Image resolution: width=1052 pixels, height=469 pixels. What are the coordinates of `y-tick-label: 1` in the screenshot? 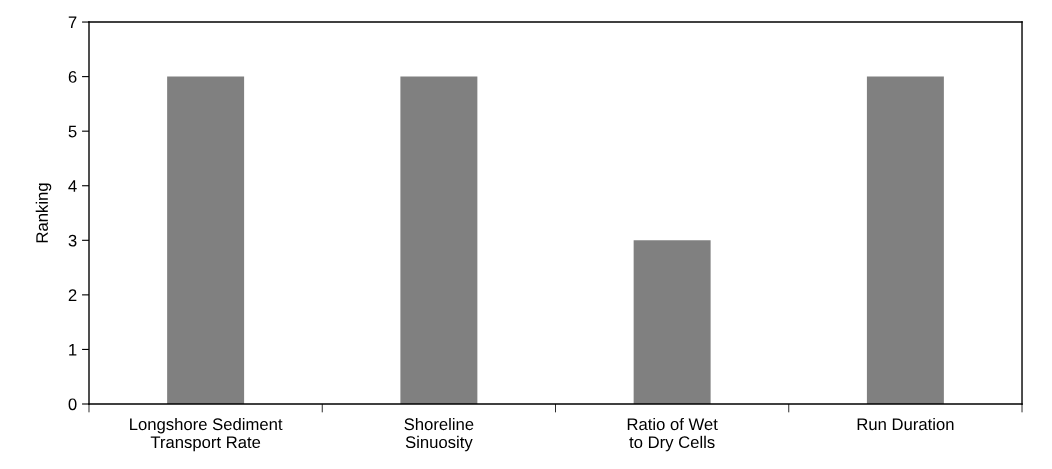 It's located at (73, 350).